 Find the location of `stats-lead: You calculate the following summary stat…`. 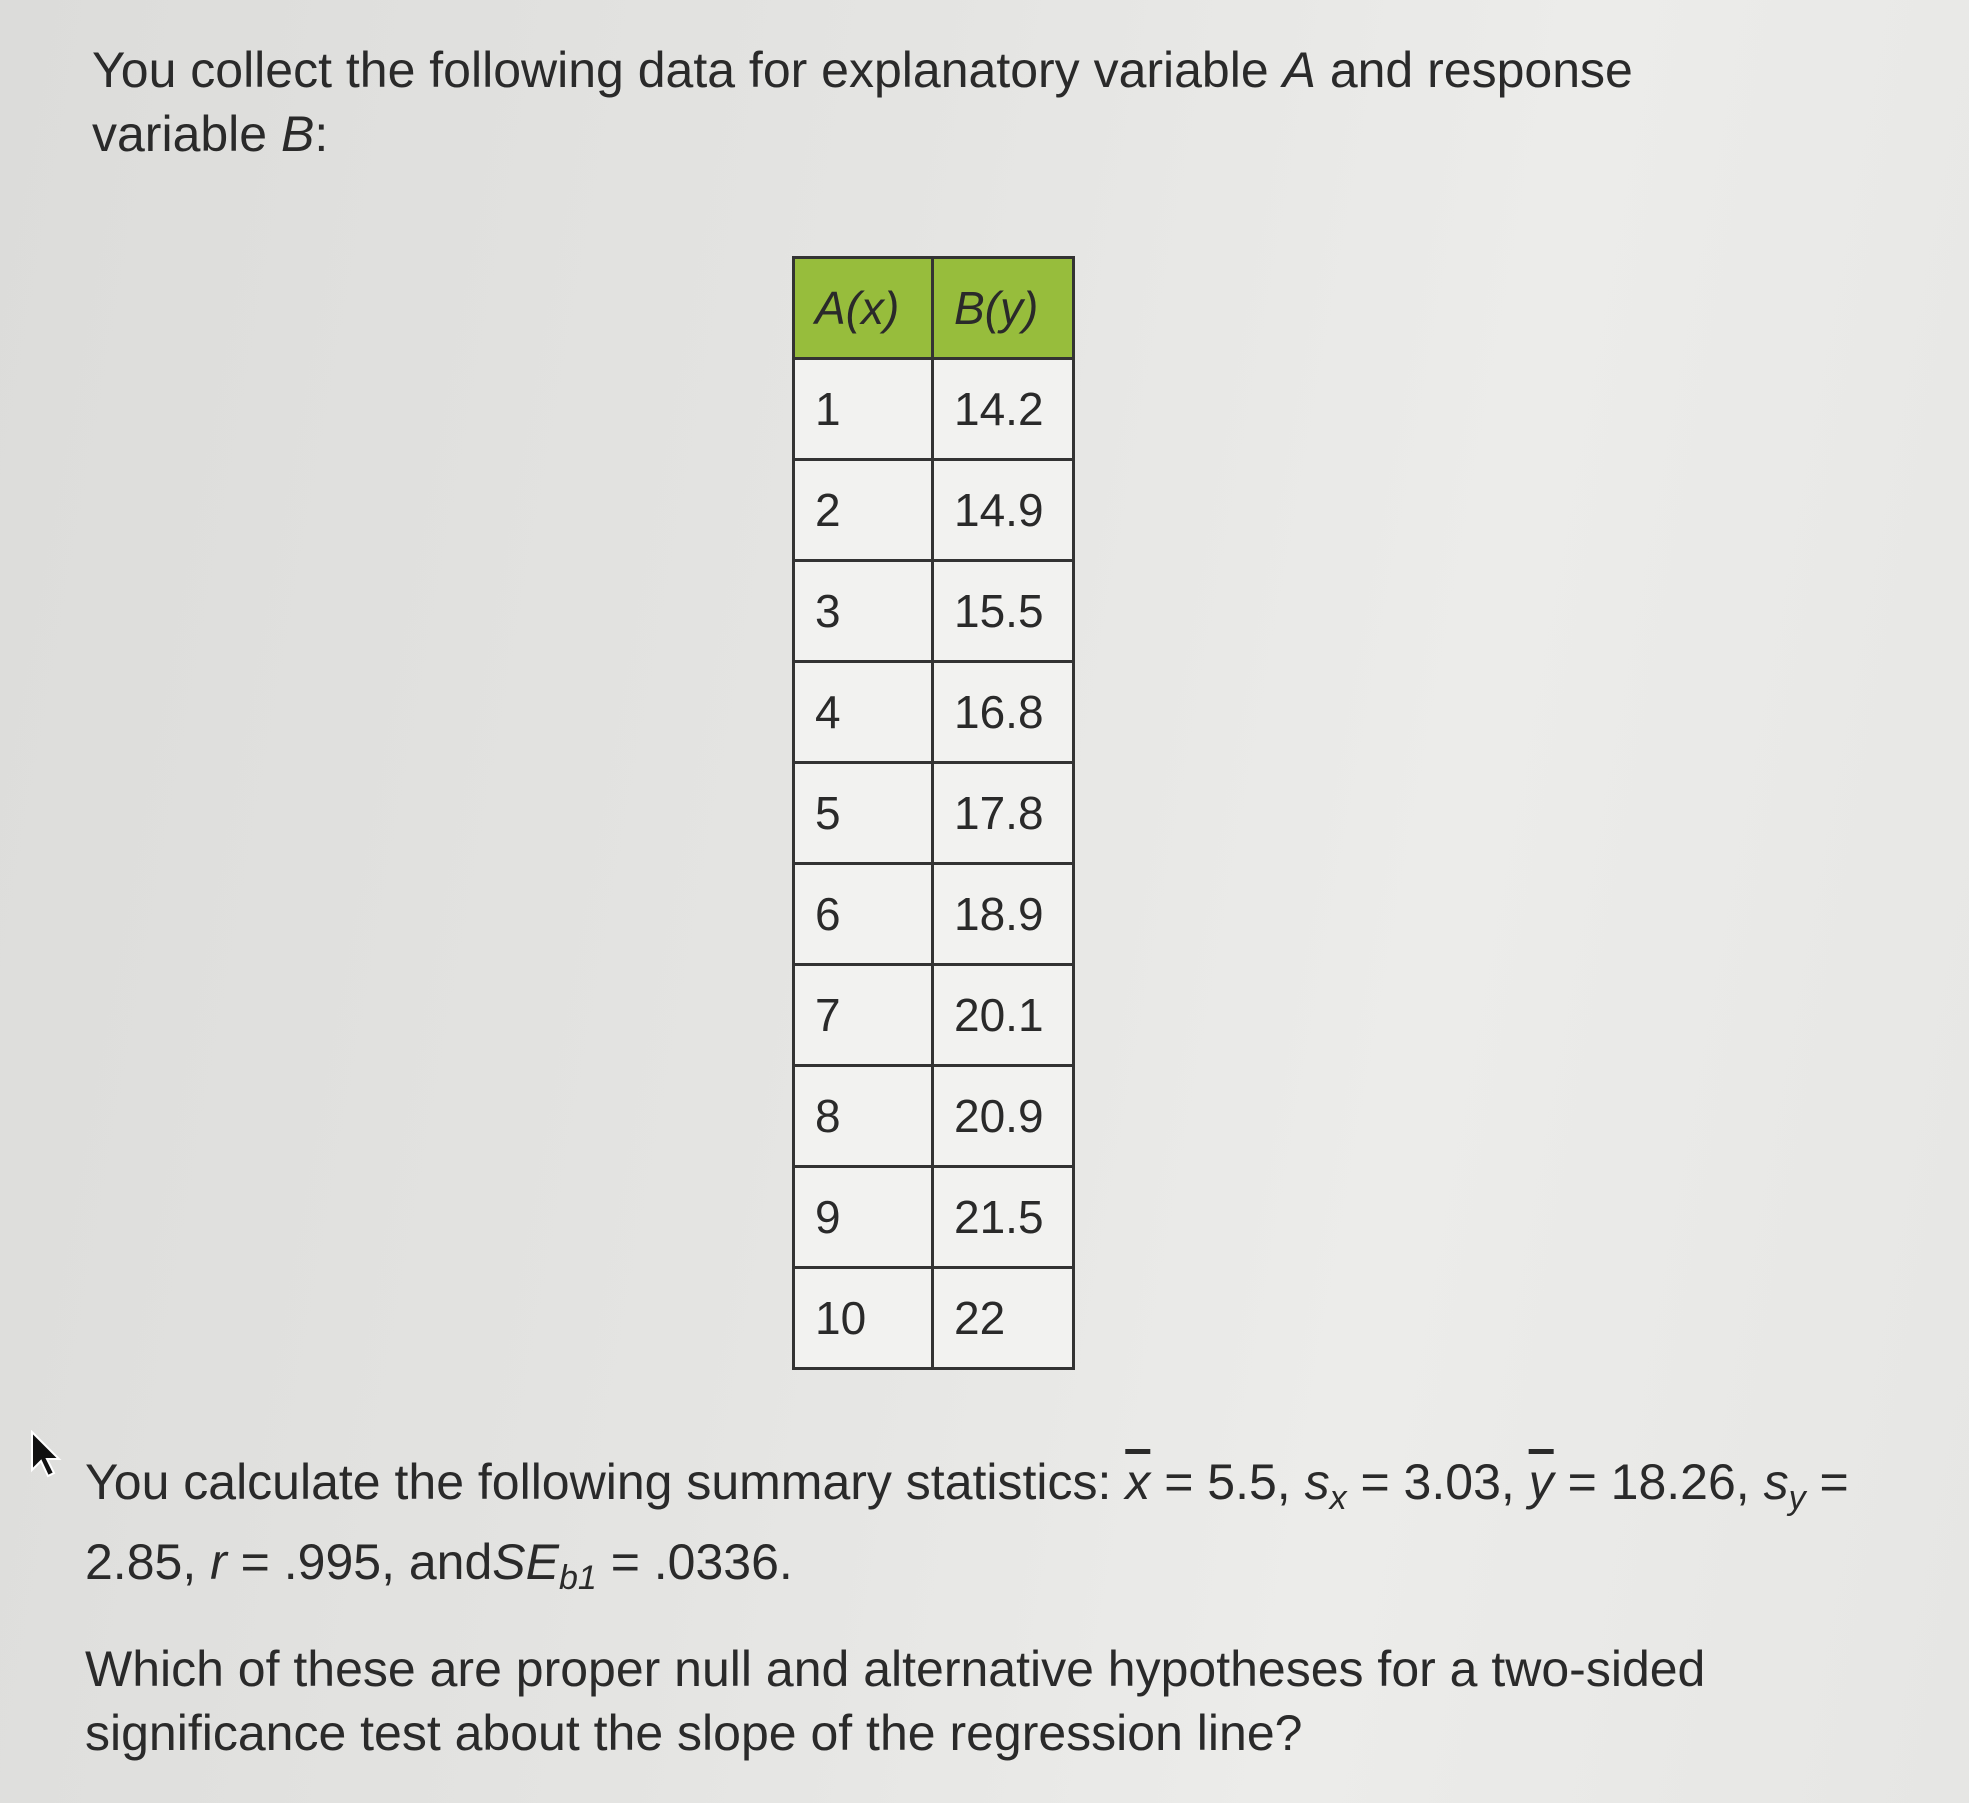

stats-lead: You calculate the following summary stat… is located at coordinates (605, 1482).